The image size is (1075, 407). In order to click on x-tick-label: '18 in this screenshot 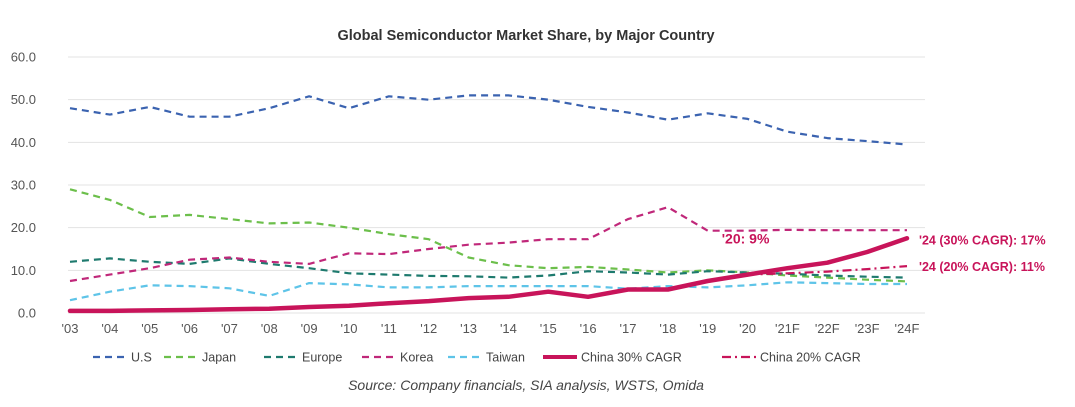, I will do `click(667, 328)`.